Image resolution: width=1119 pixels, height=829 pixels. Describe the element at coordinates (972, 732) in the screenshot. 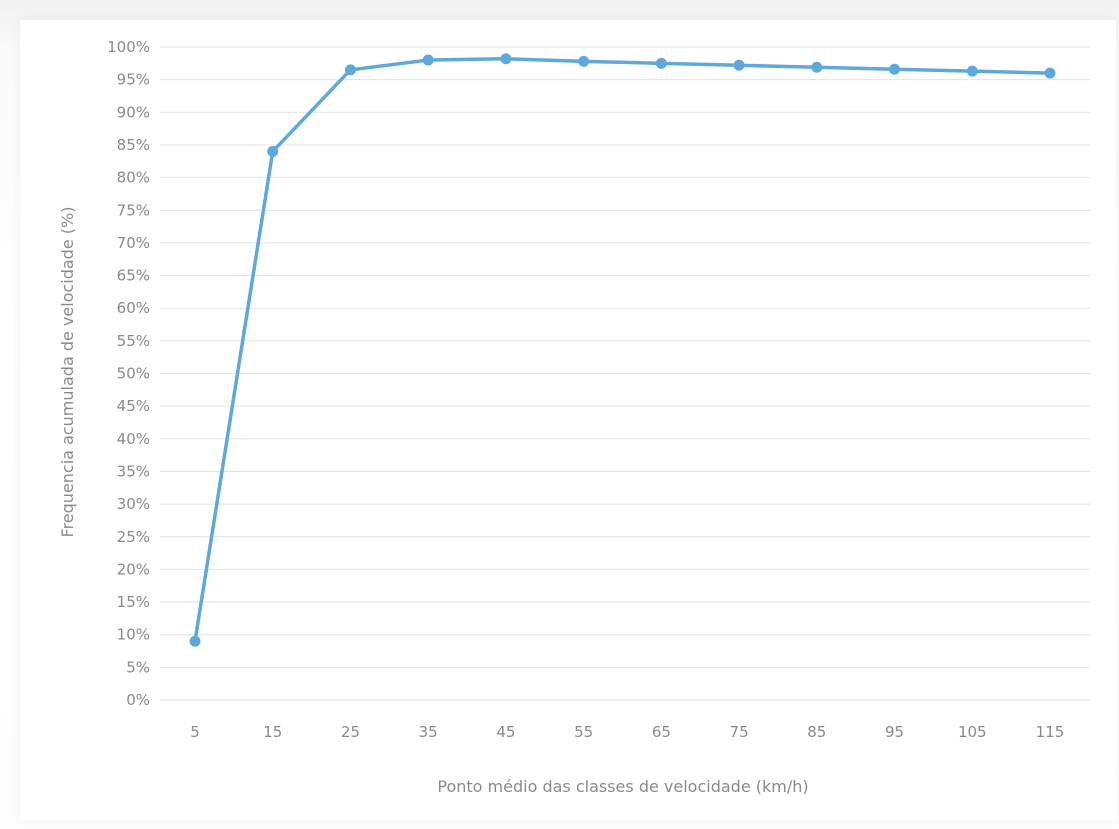

I see `x-tick-label: 105` at that location.